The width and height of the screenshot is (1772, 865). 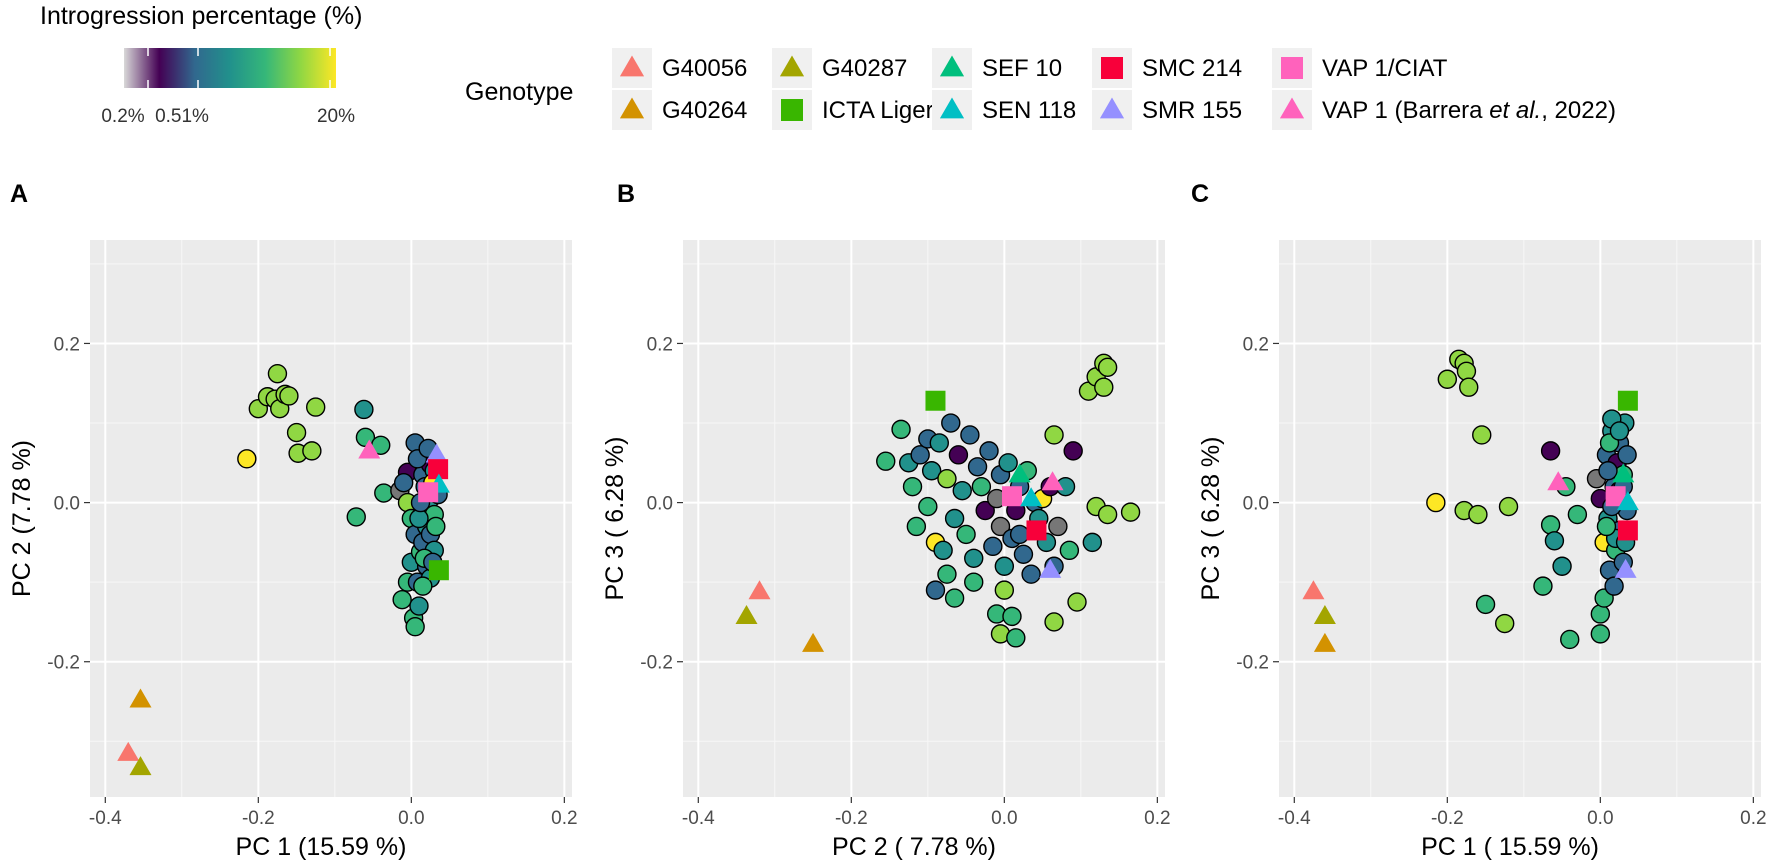 What do you see at coordinates (792, 110) in the screenshot?
I see `legend-key-square` at bounding box center [792, 110].